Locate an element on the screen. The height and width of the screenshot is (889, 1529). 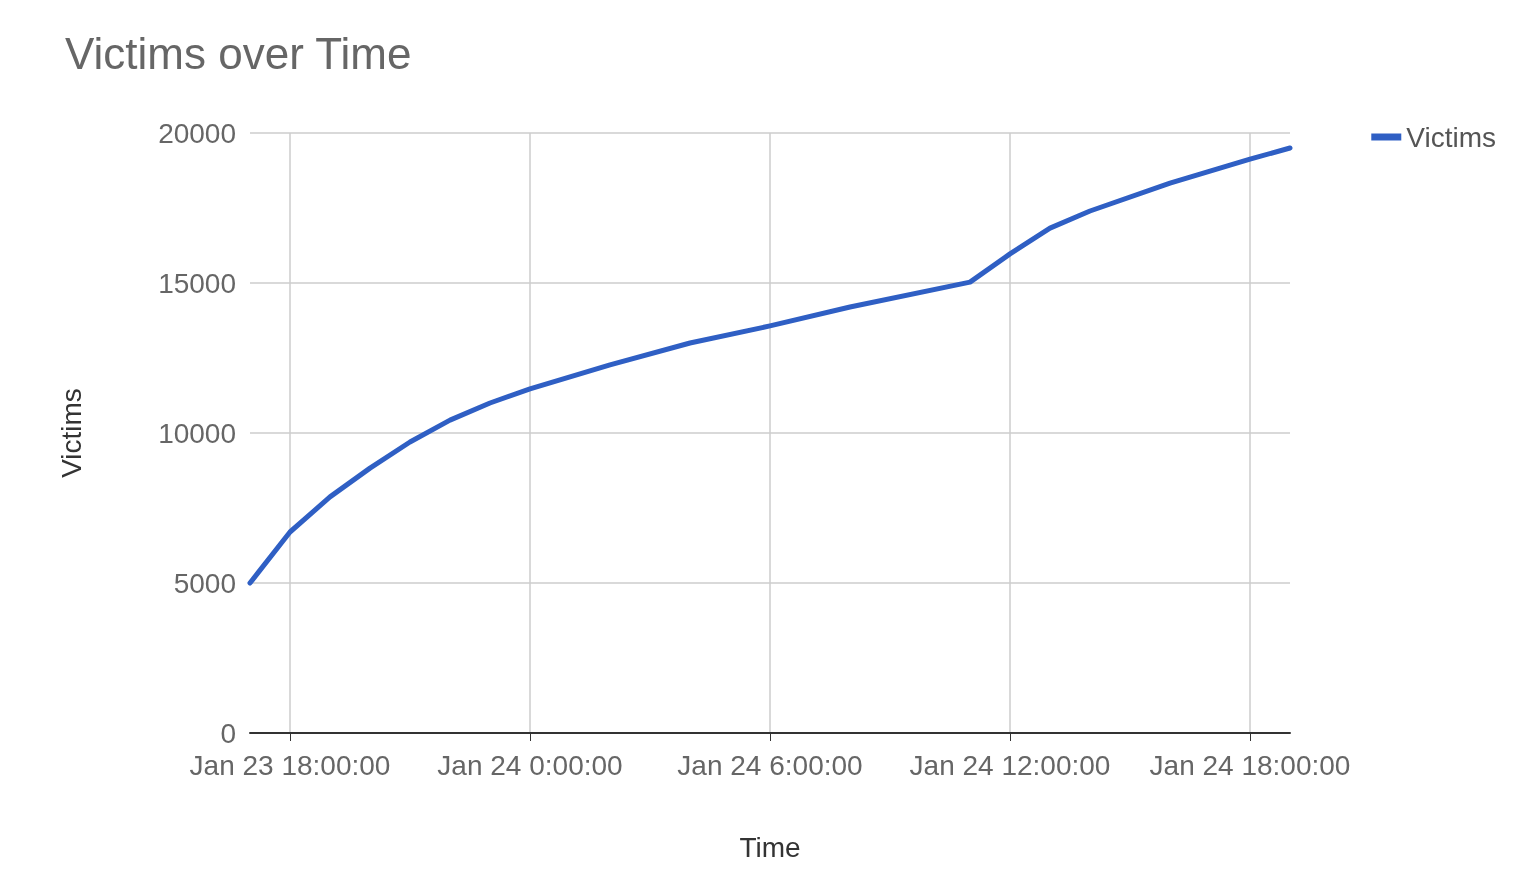
x-axis-title: Time is located at coordinates (770, 847).